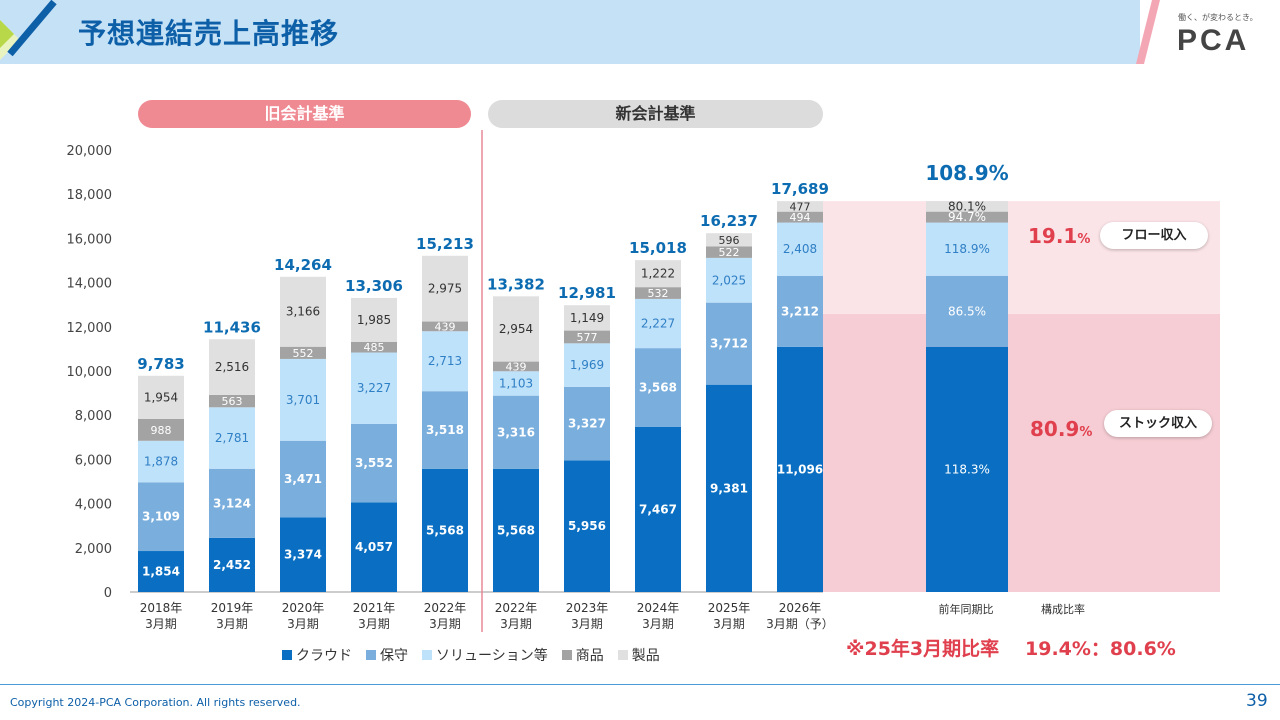 This screenshot has width=1280, height=720. I want to click on bar-data-label: 552, so click(303, 353).